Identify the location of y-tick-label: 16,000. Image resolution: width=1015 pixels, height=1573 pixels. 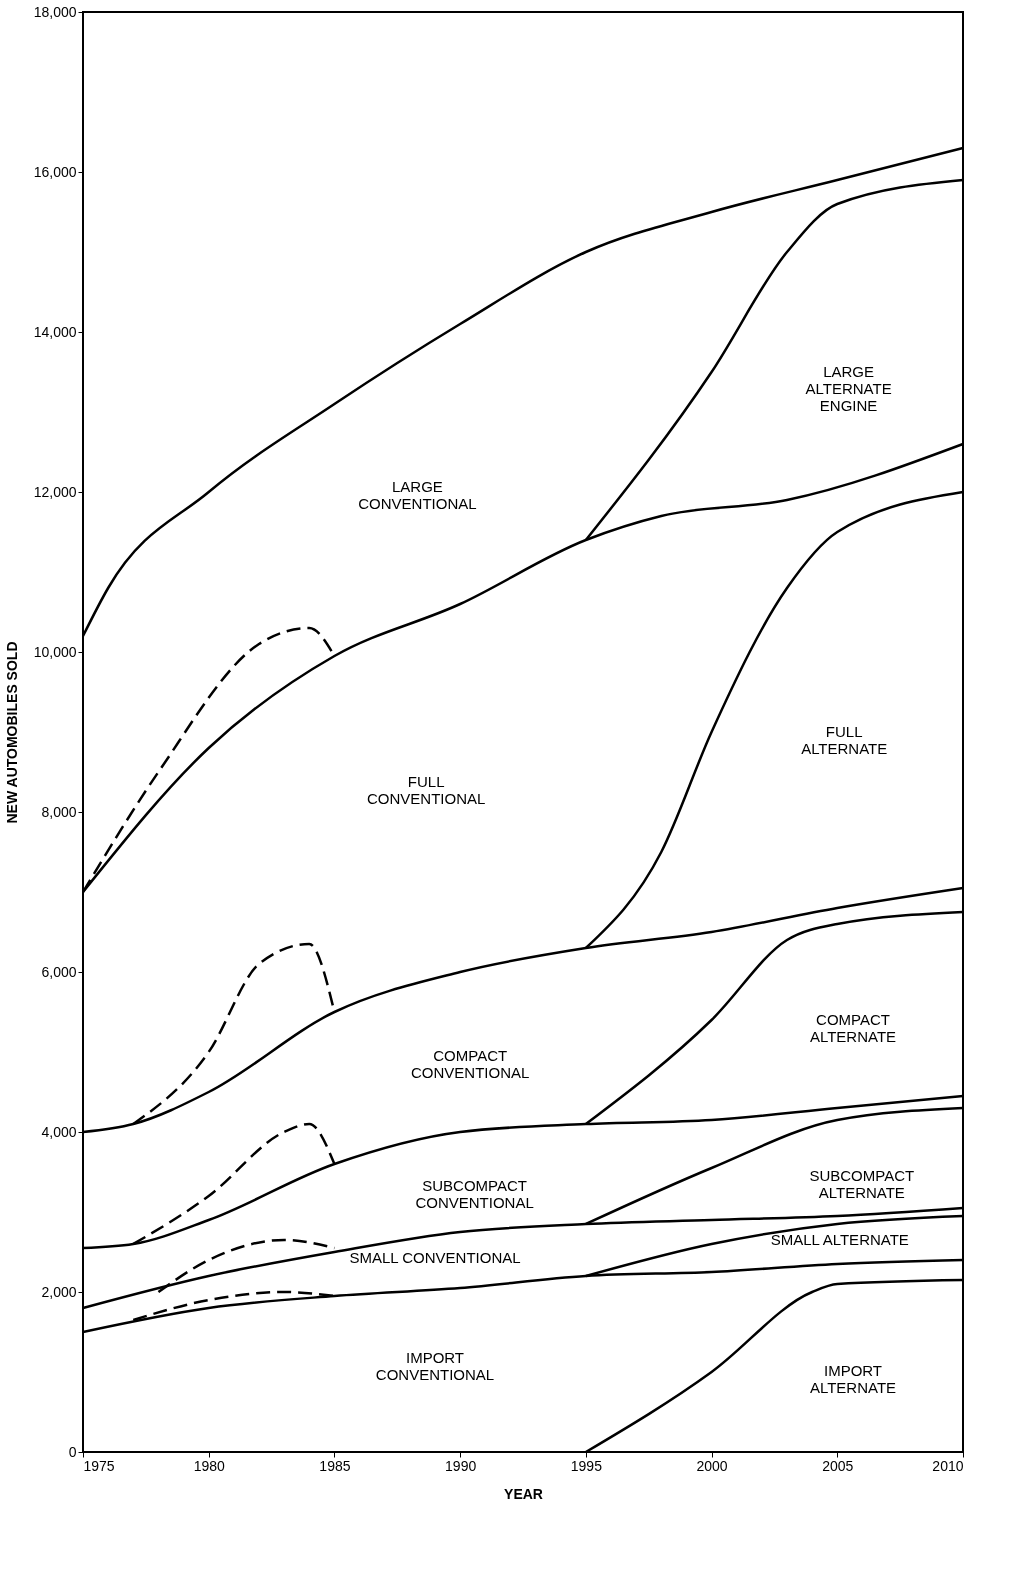
(55, 171).